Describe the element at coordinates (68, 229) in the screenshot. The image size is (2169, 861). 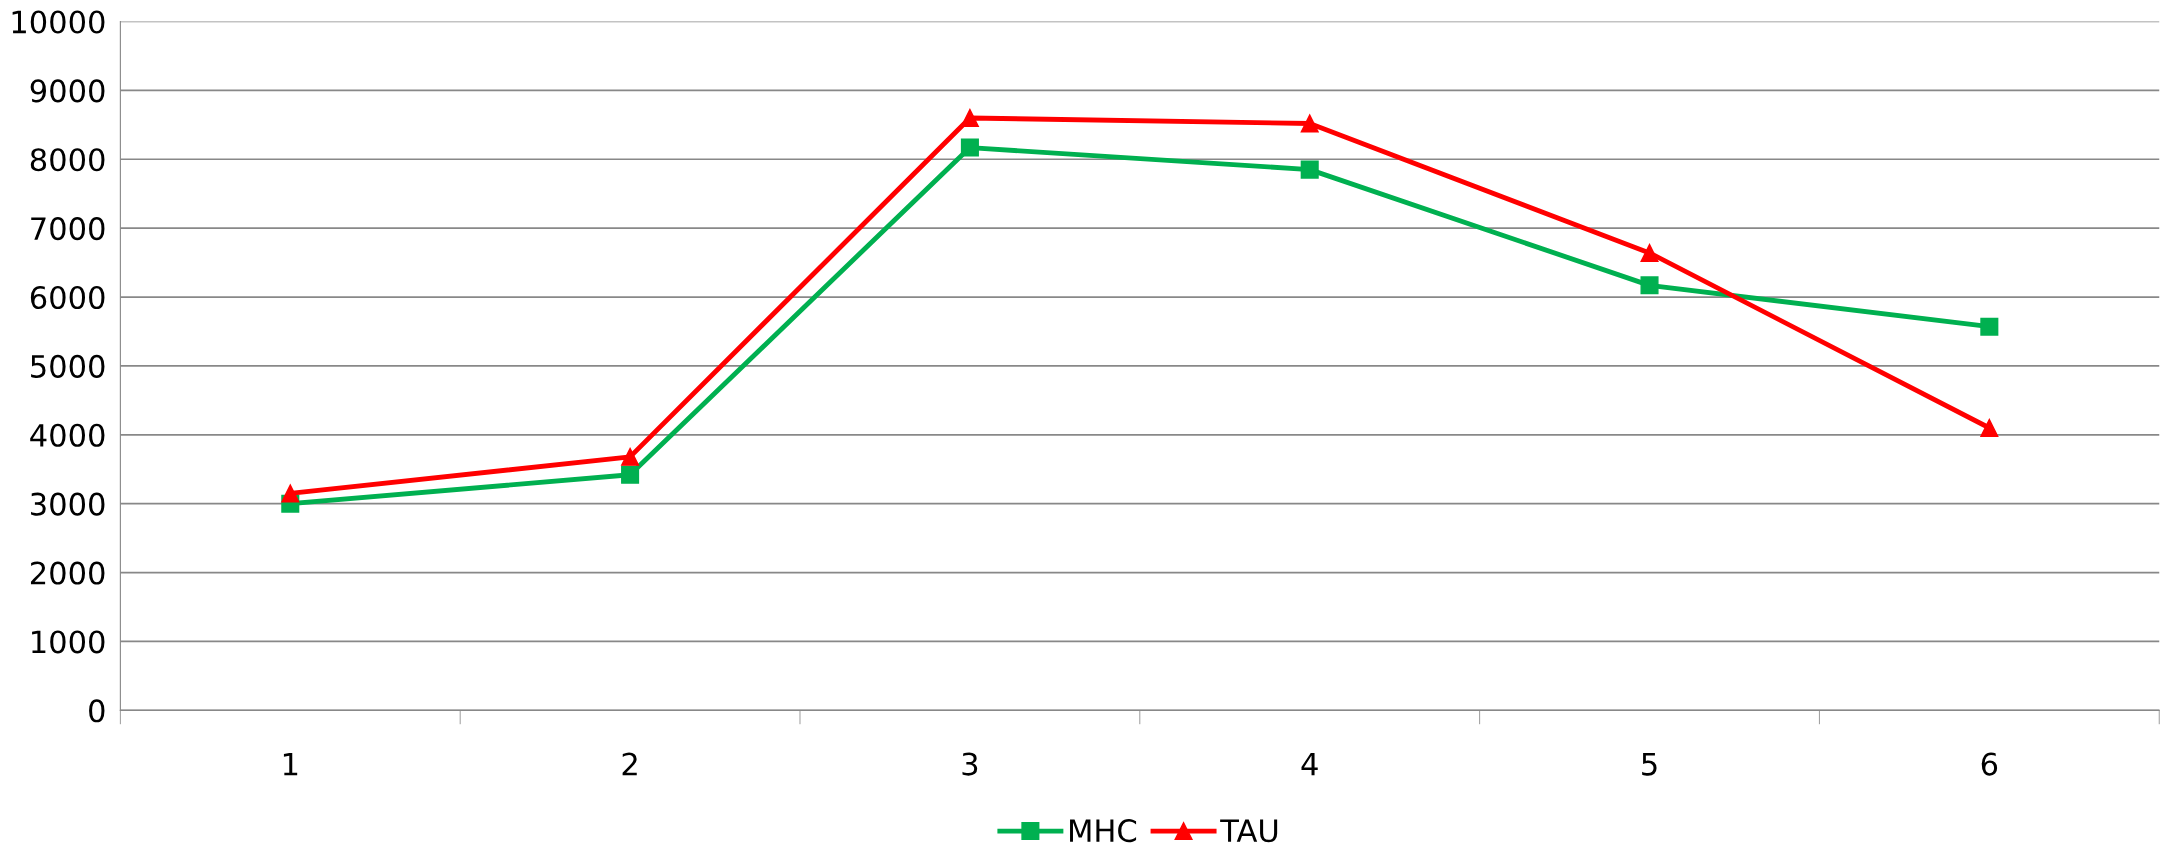
I see `y-tick-label: 7000` at that location.